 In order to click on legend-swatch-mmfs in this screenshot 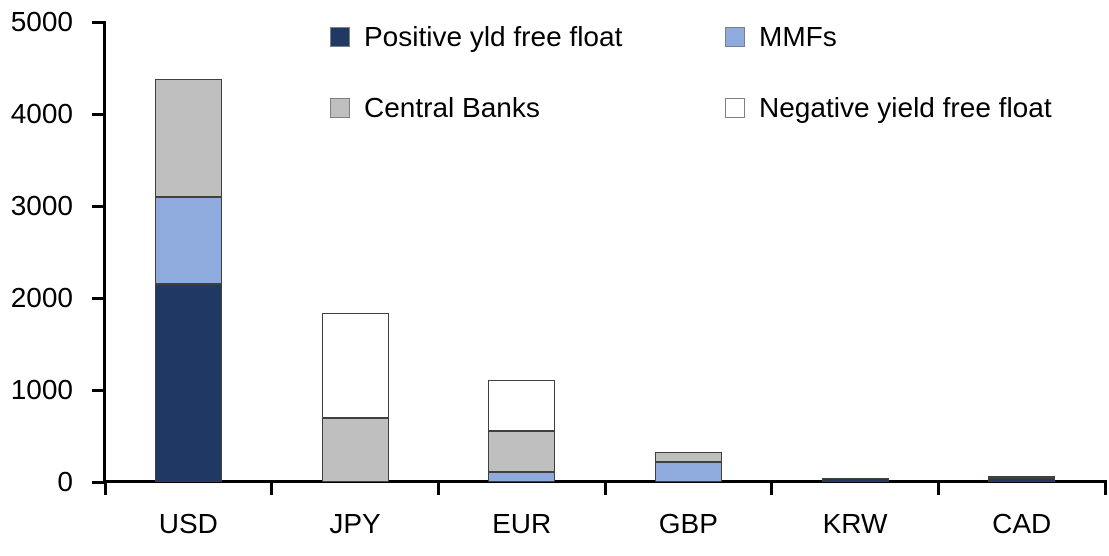, I will do `click(735, 37)`.